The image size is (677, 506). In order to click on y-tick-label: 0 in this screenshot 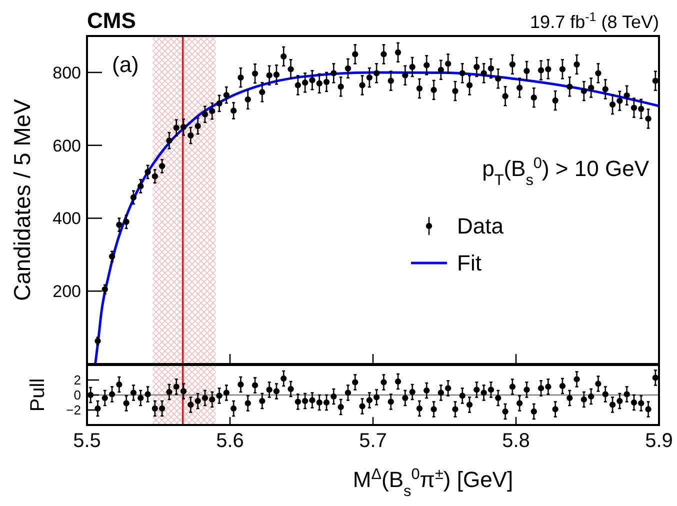, I will do `click(77, 395)`.